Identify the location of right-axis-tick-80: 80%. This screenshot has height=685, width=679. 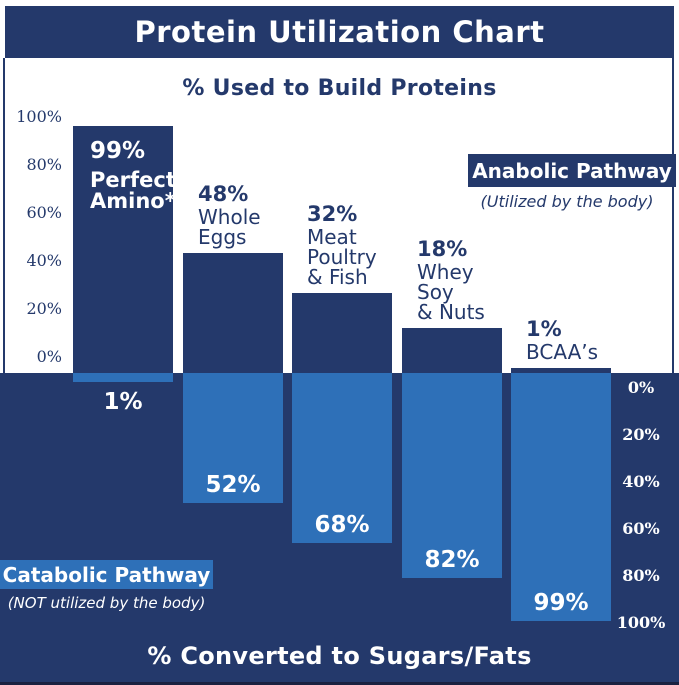
(641, 575).